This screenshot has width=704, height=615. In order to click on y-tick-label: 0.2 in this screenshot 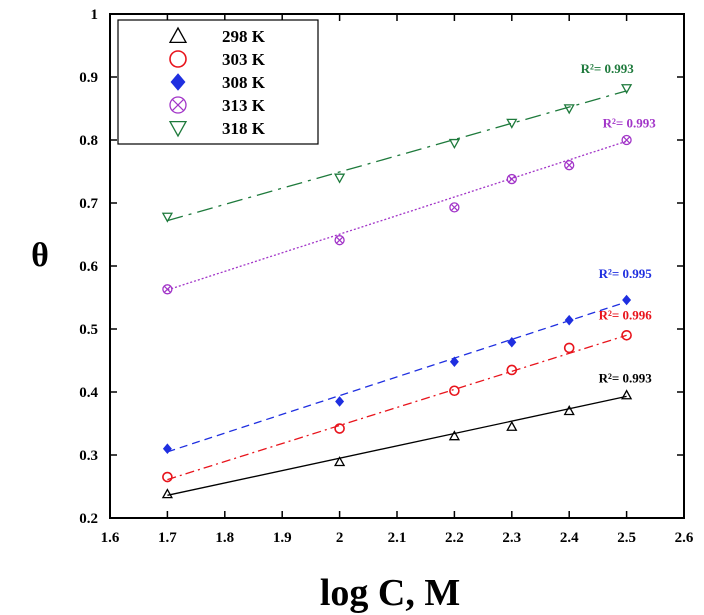, I will do `click(88, 519)`.